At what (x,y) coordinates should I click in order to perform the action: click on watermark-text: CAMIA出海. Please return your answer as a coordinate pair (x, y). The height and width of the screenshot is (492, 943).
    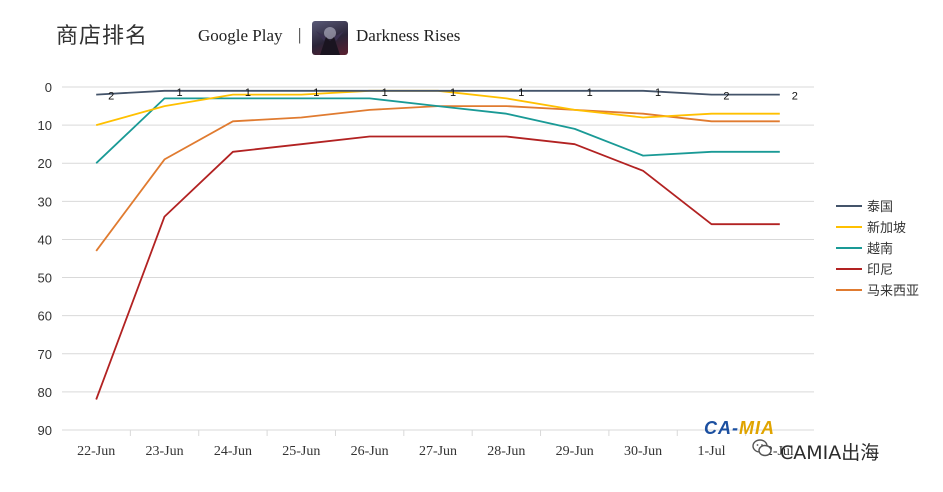
    Looking at the image, I should click on (830, 453).